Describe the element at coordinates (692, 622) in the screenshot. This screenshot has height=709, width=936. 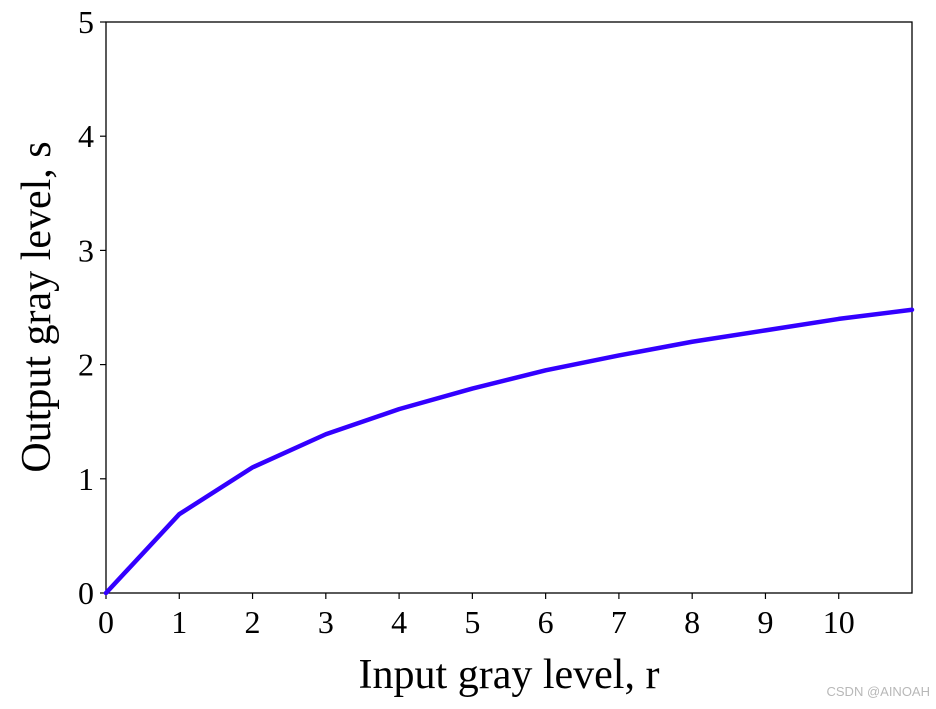
I see `x-tick-label: 8` at that location.